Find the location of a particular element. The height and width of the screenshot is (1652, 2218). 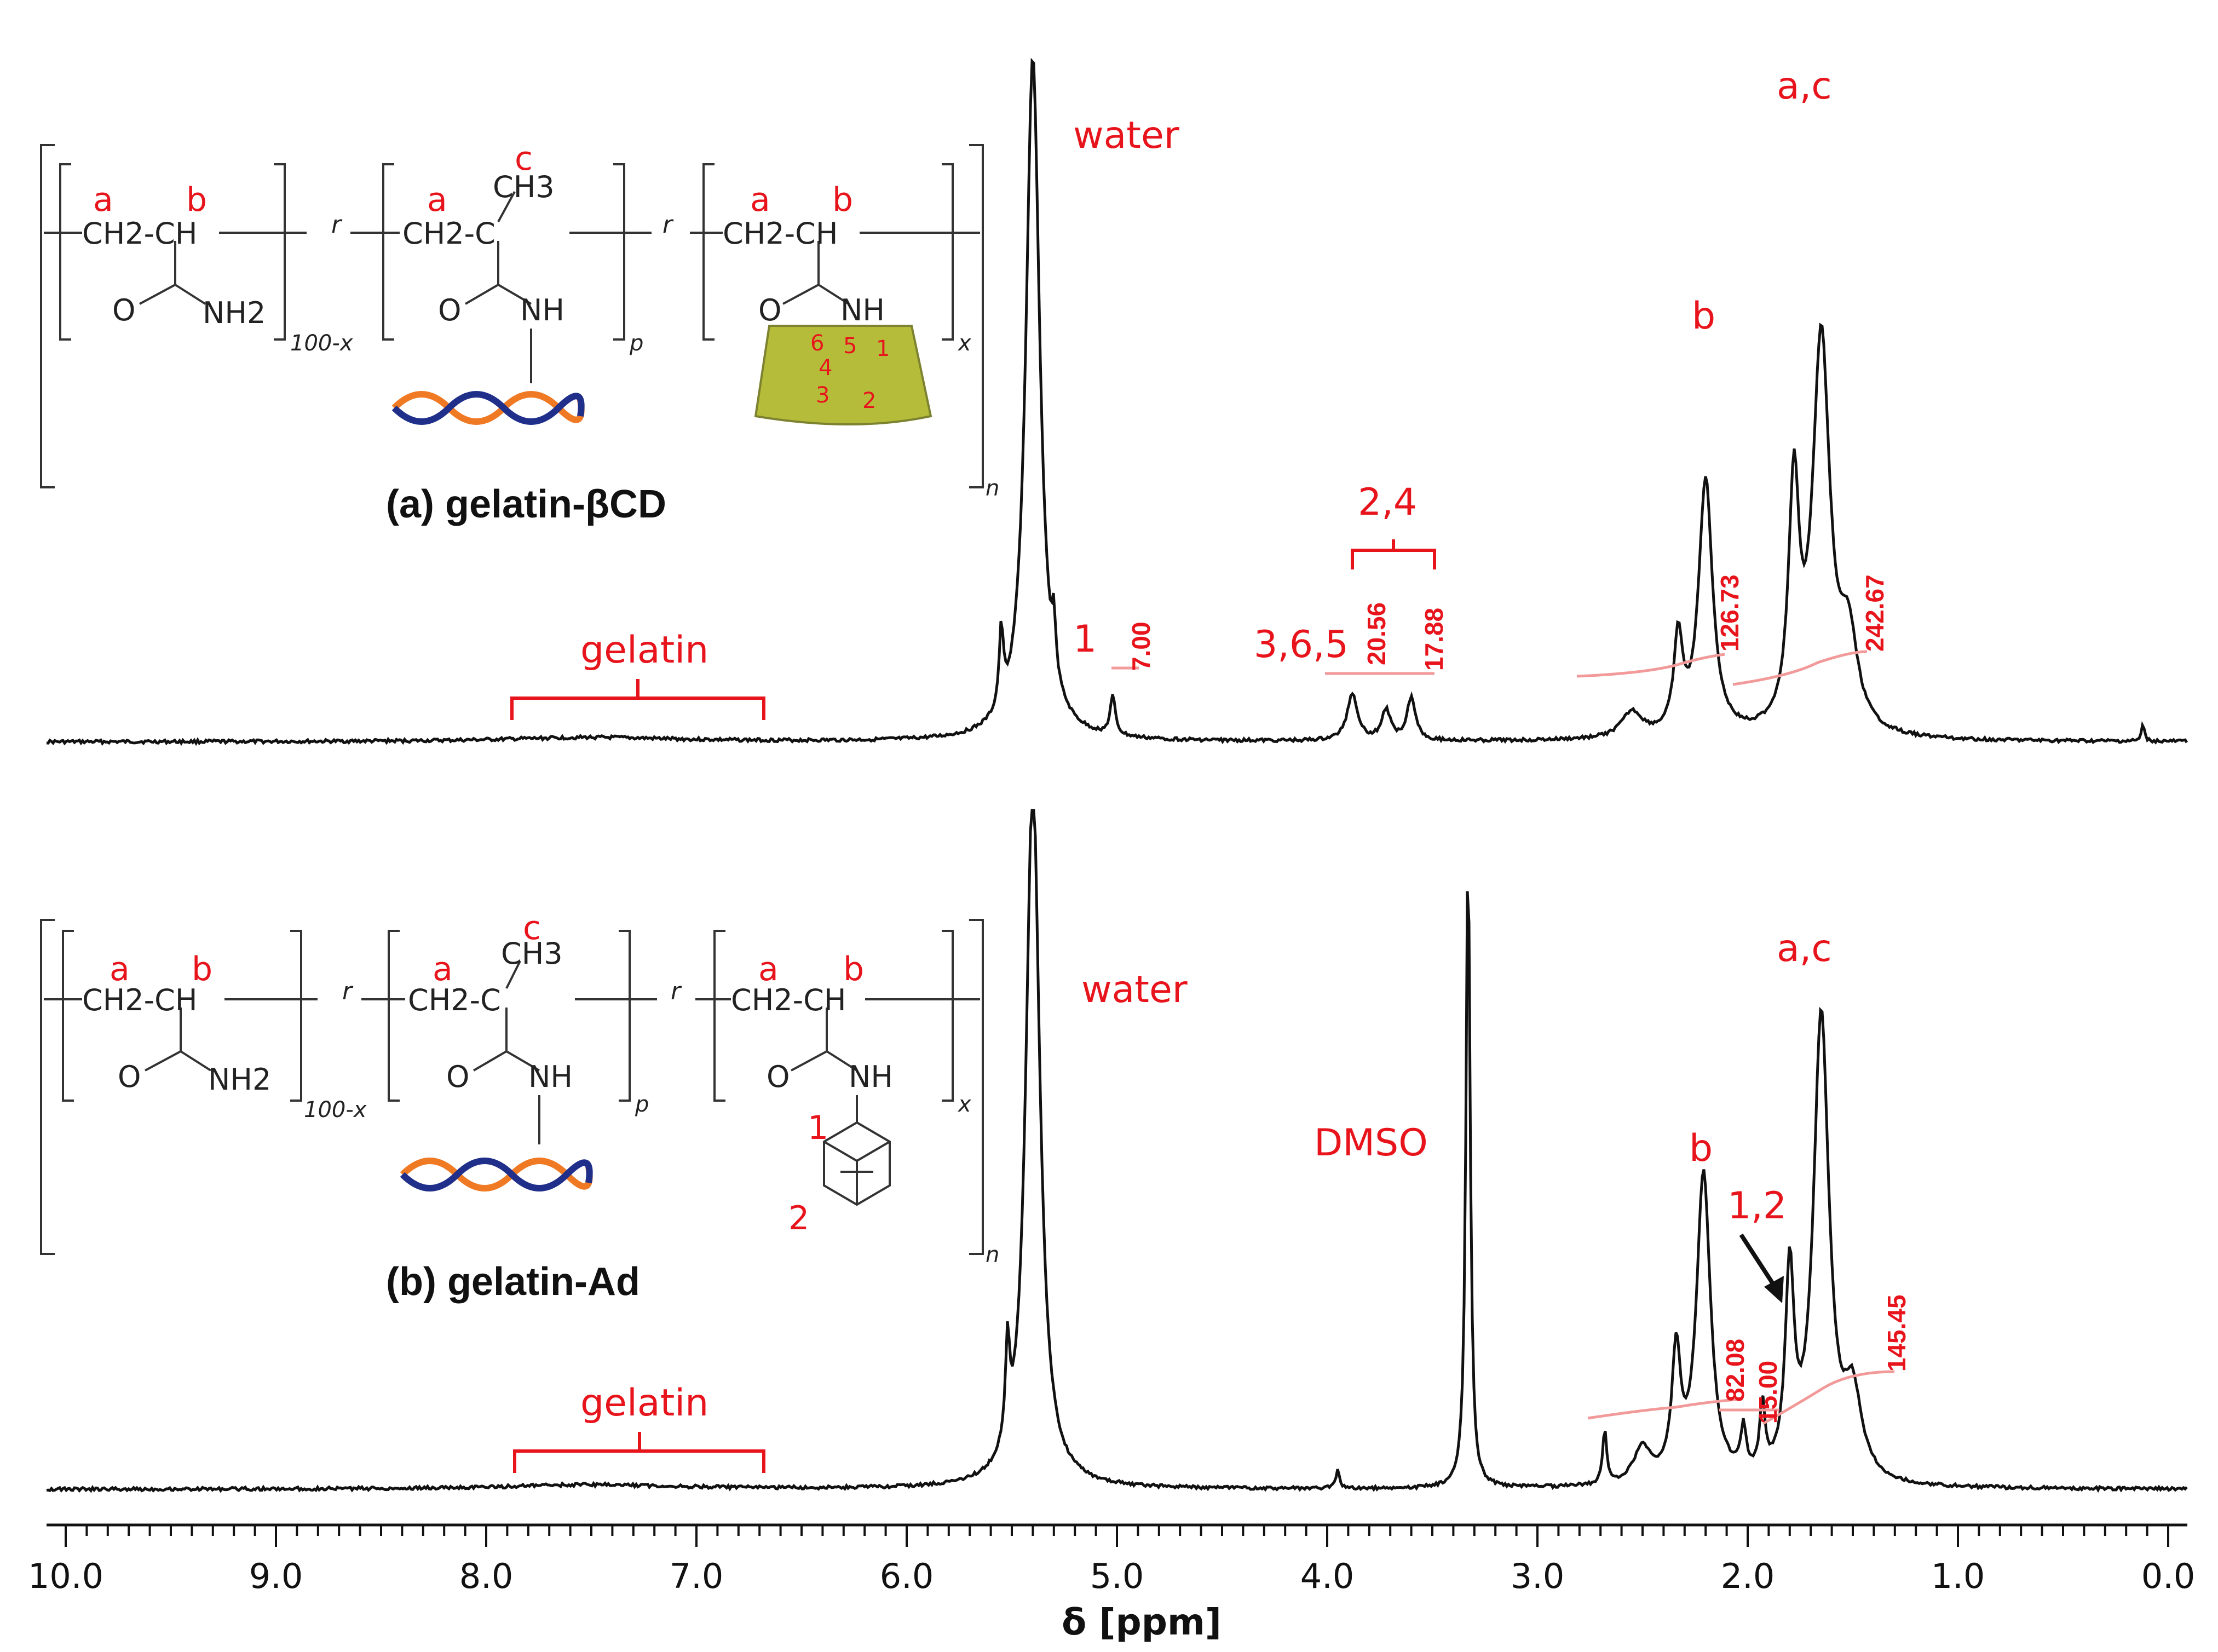

label-1-a: 1 is located at coordinates (1085, 640).